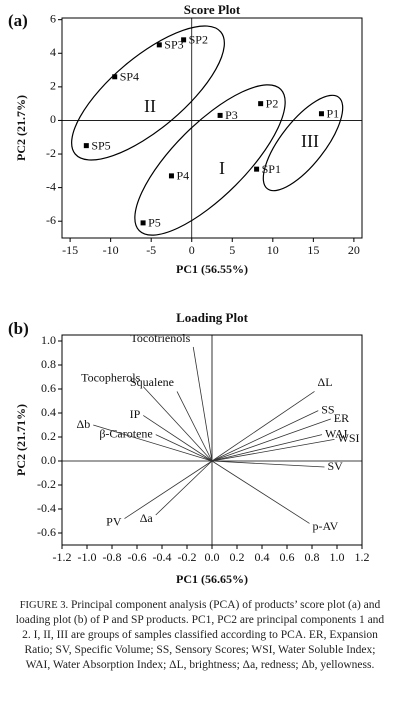 Image resolution: width=400 pixels, height=707 pixels. I want to click on x-tick-label: 0.2, so click(237, 557).